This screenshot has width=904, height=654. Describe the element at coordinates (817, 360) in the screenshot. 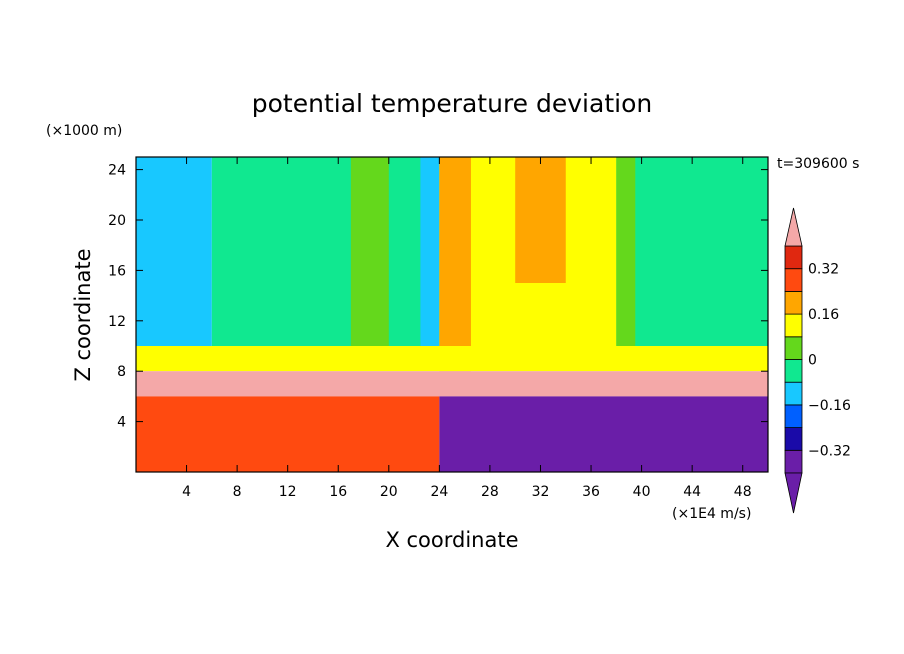

I see `colorbar: 0.32 0.16 0 −0.16 −0.32` at that location.